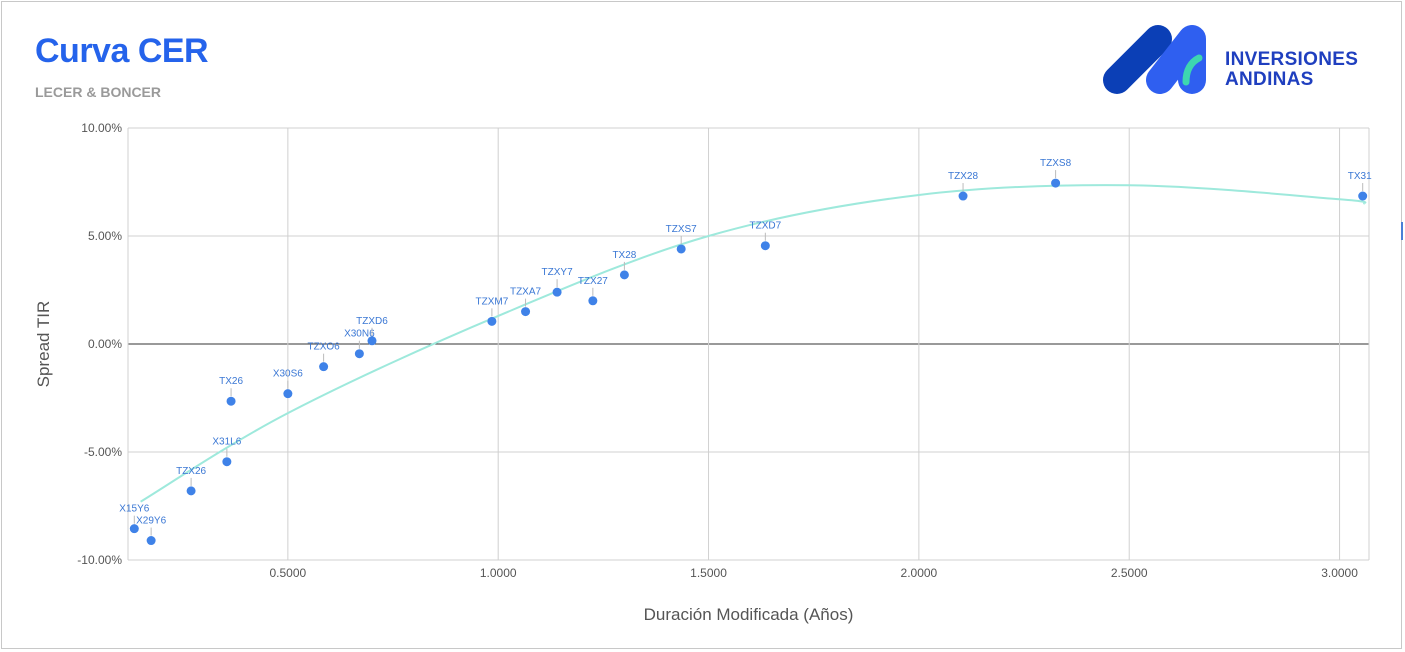 The image size is (1405, 652). I want to click on data-point-label: TX31, so click(1360, 176).